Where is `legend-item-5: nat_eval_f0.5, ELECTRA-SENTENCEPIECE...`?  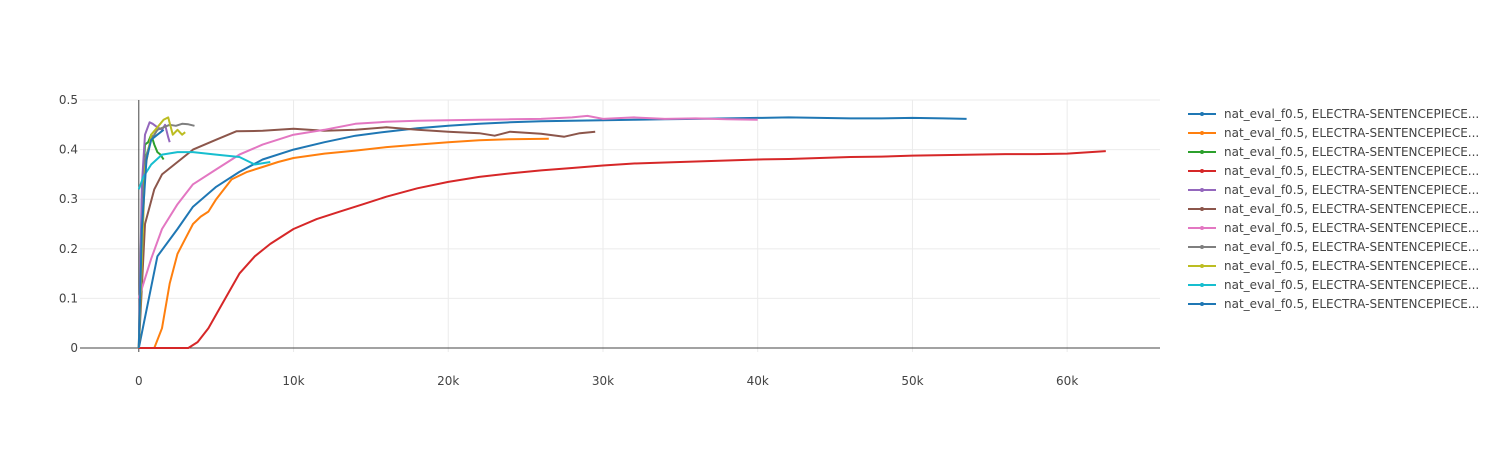
legend-item-5: nat_eval_f0.5, ELECTRA-SENTENCEPIECE... is located at coordinates (1333, 190).